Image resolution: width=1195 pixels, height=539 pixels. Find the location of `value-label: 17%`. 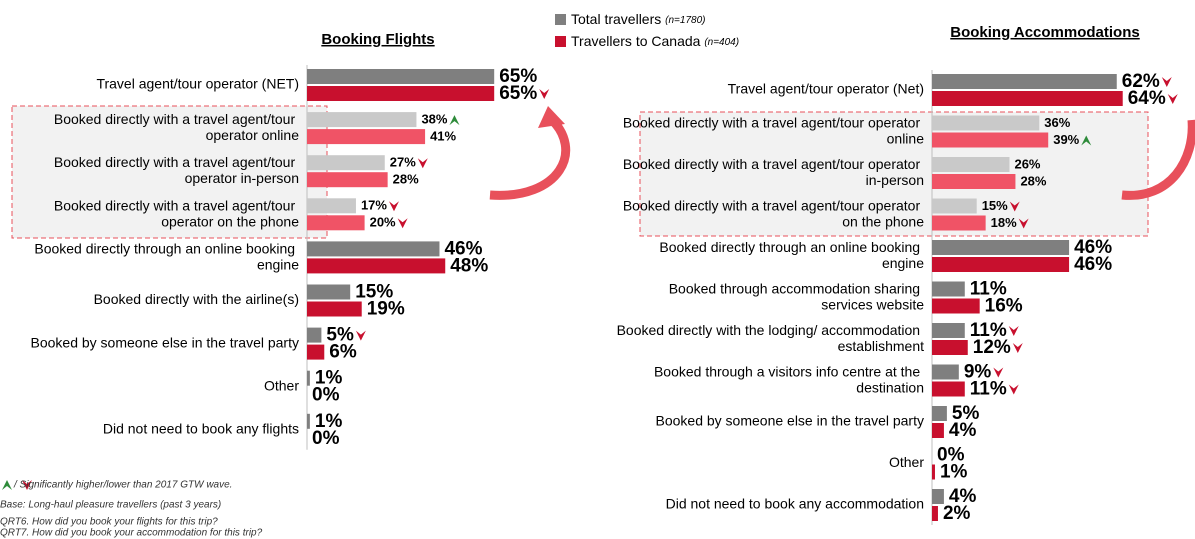

value-label: 17% is located at coordinates (374, 205).